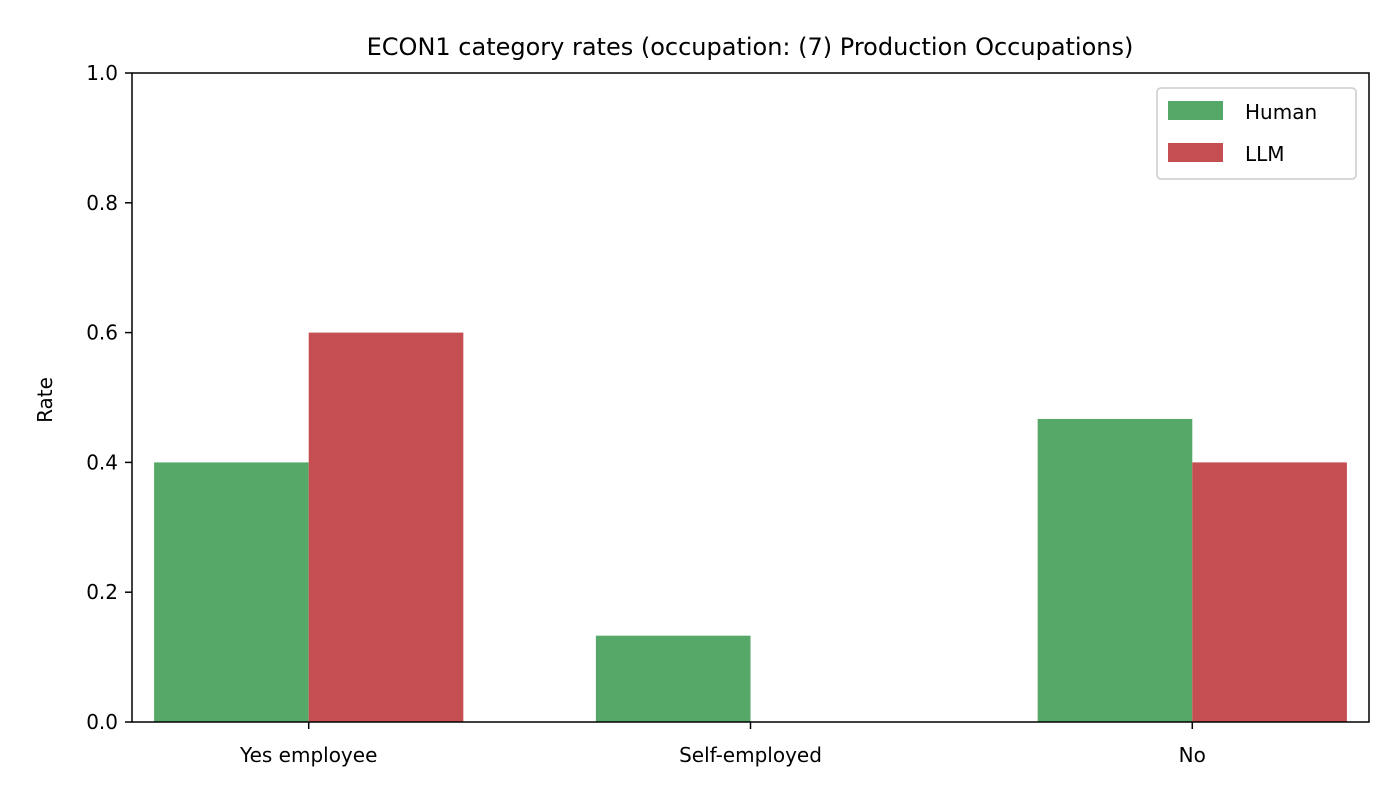 This screenshot has width=1400, height=800. I want to click on legend-swatch-llm, so click(1195, 152).